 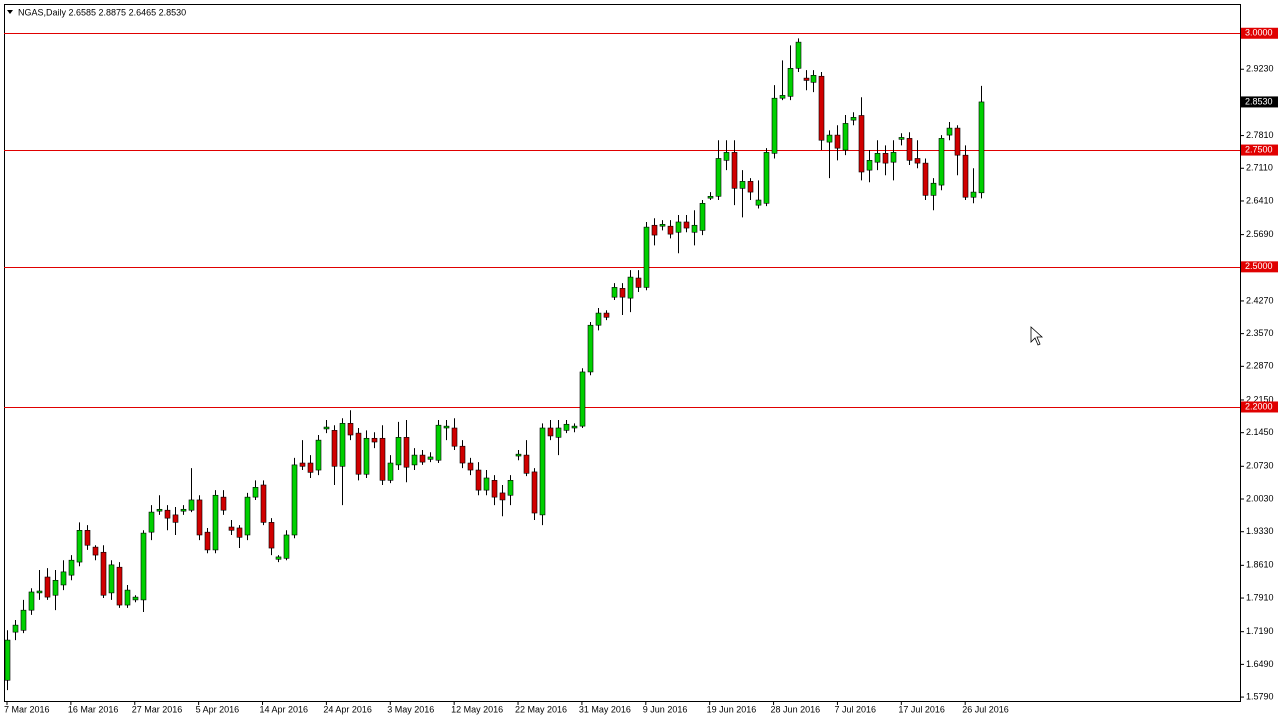 I want to click on x-tick-label: 19 Jun 2016, so click(x=732, y=709).